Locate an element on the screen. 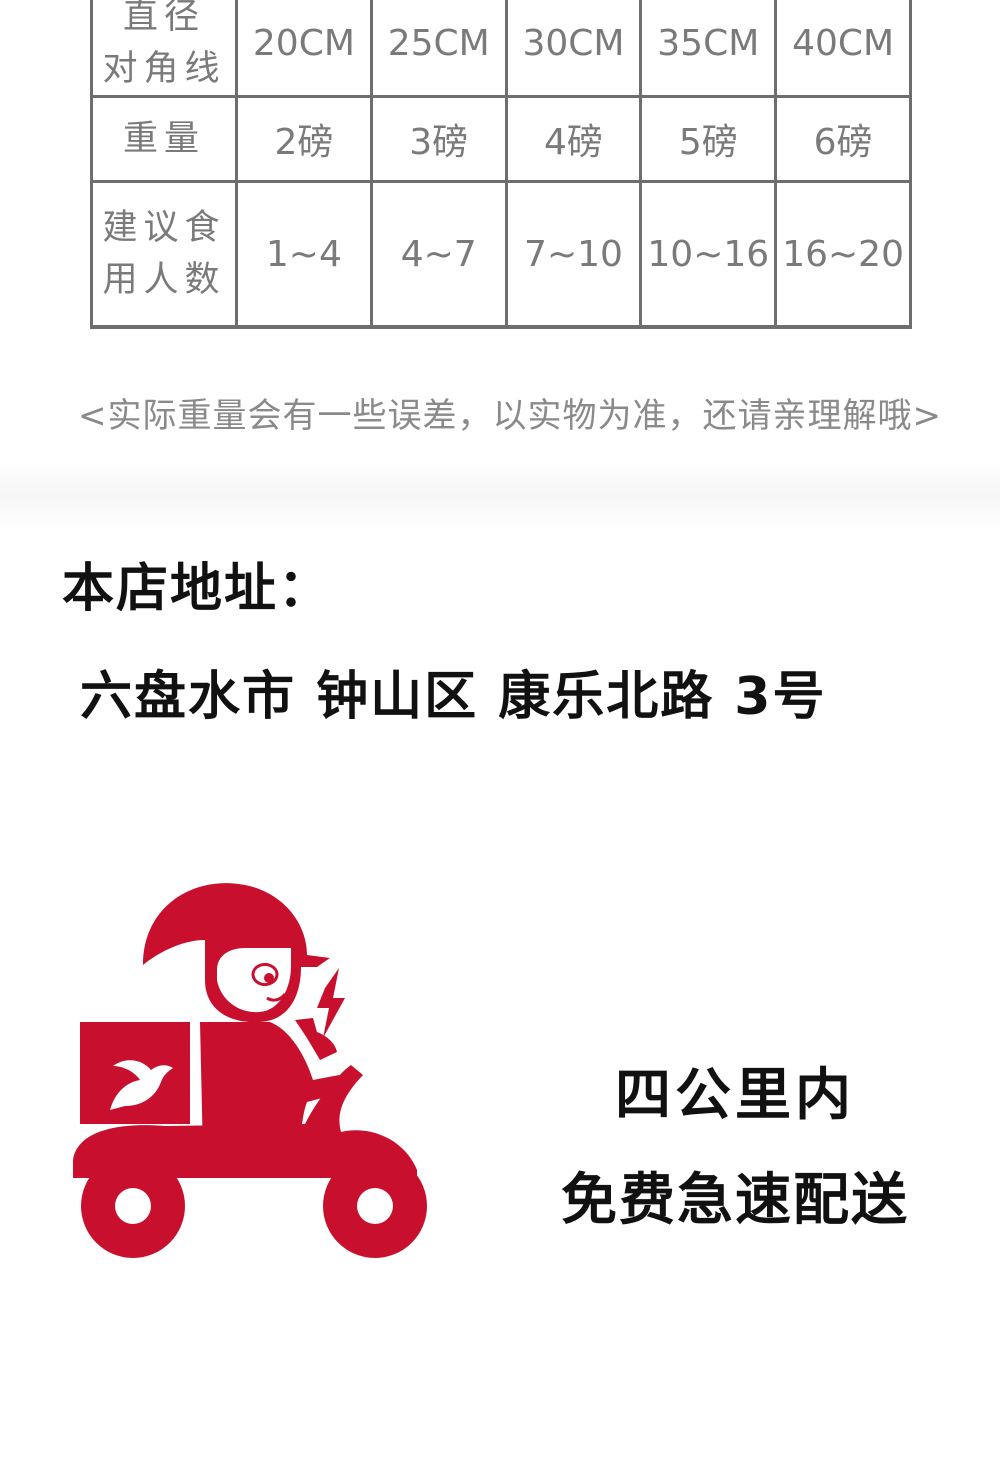  size-cell: 35CM is located at coordinates (708, 49).